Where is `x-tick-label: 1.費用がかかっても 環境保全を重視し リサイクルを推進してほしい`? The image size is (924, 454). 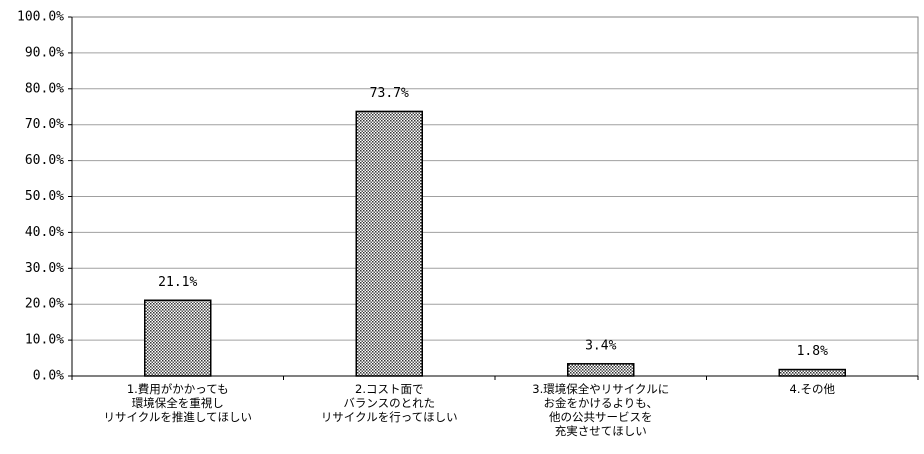
x-tick-label: 1.費用がかかっても 環境保全を重視し リサイクルを推進してほしい is located at coordinates (178, 403).